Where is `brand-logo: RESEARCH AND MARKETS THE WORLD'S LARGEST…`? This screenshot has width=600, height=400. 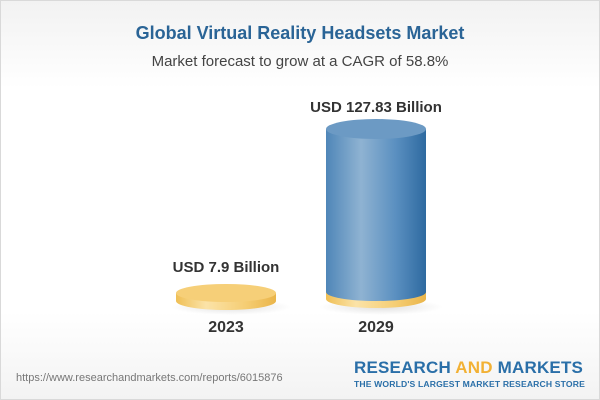
brand-logo: RESEARCH AND MARKETS THE WORLD'S LARGEST… is located at coordinates (469, 373).